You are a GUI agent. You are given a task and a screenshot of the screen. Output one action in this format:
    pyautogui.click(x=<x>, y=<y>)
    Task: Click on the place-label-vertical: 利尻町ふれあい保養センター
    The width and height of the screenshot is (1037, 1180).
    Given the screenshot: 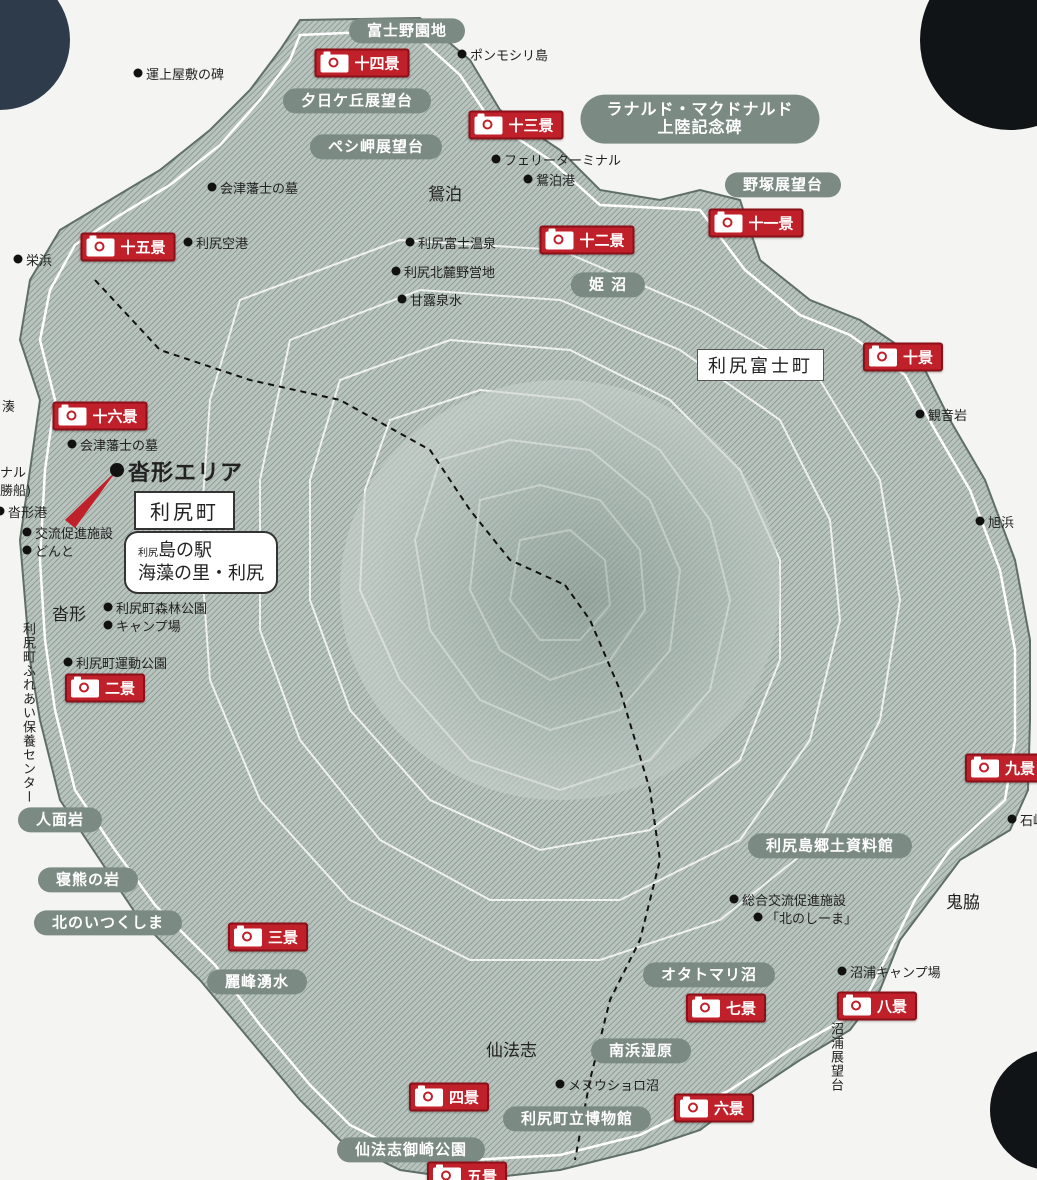 What is the action you would take?
    pyautogui.click(x=27, y=713)
    